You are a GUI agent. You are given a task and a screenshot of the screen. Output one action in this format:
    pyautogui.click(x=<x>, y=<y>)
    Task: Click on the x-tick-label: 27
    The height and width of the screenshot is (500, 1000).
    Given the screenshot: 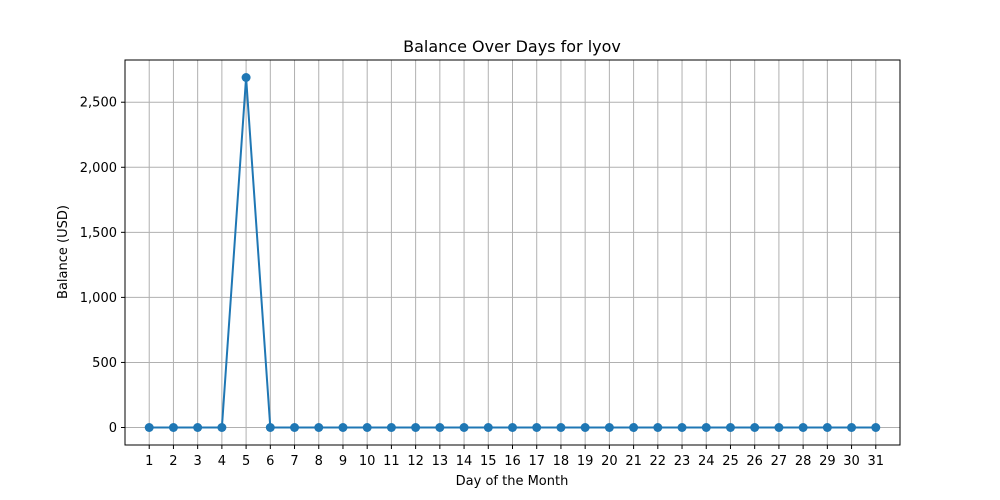 What is the action you would take?
    pyautogui.click(x=779, y=461)
    